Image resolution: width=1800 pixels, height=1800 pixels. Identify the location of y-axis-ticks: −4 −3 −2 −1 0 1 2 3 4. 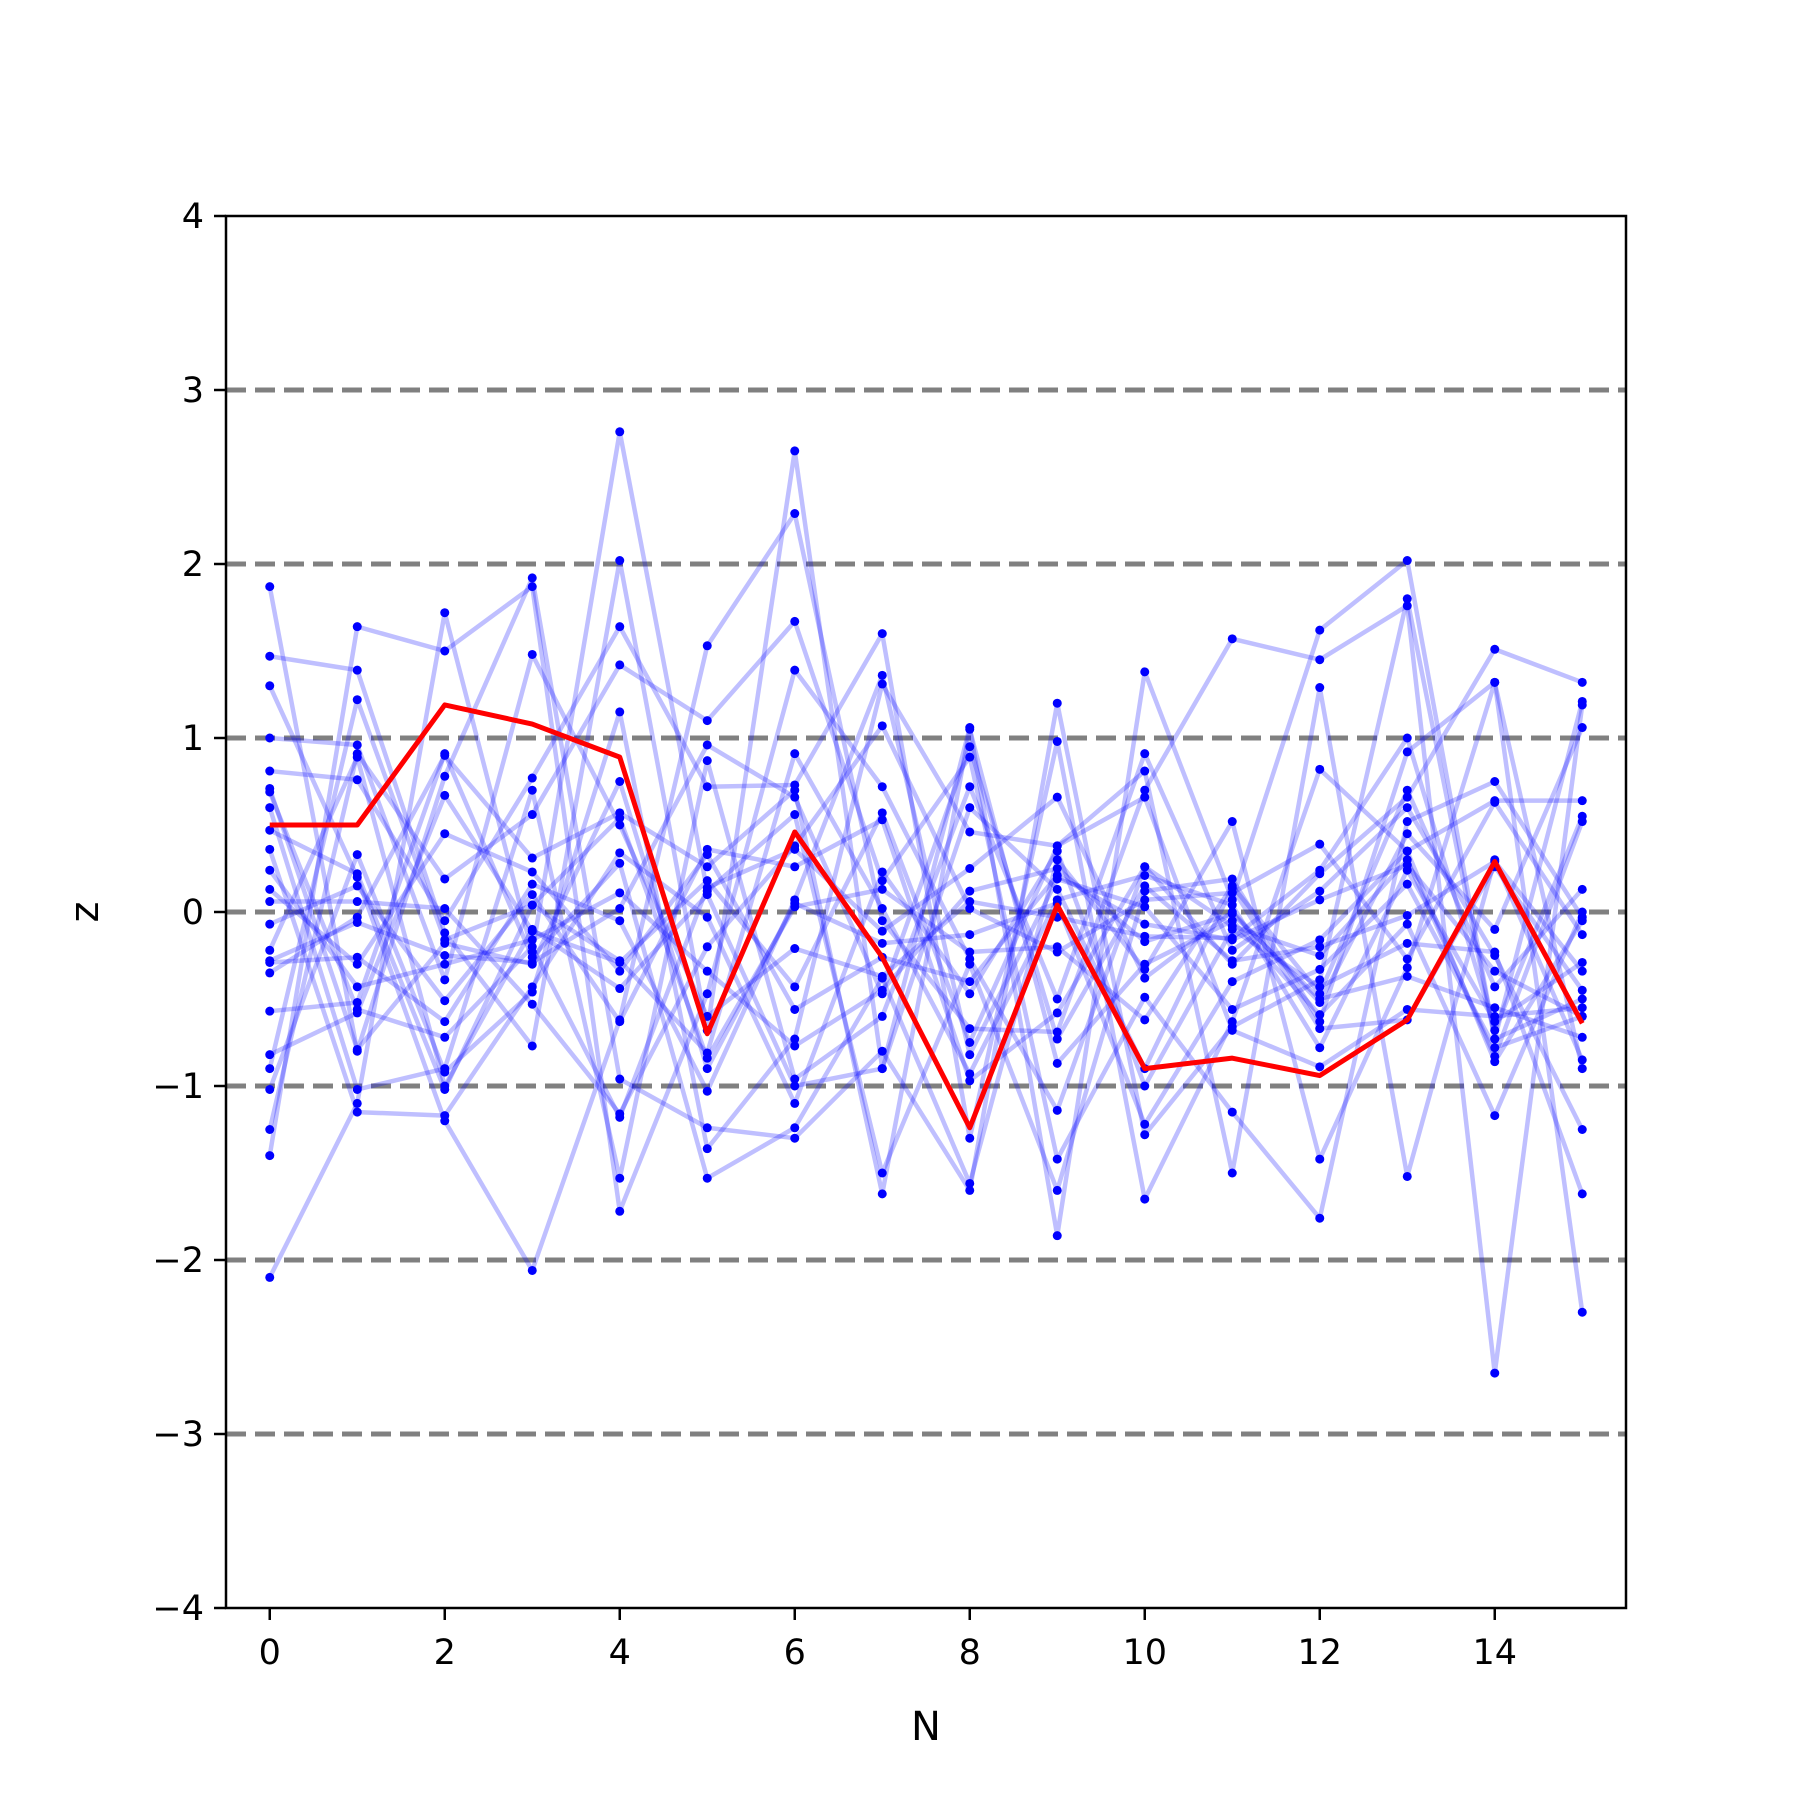
(189, 913).